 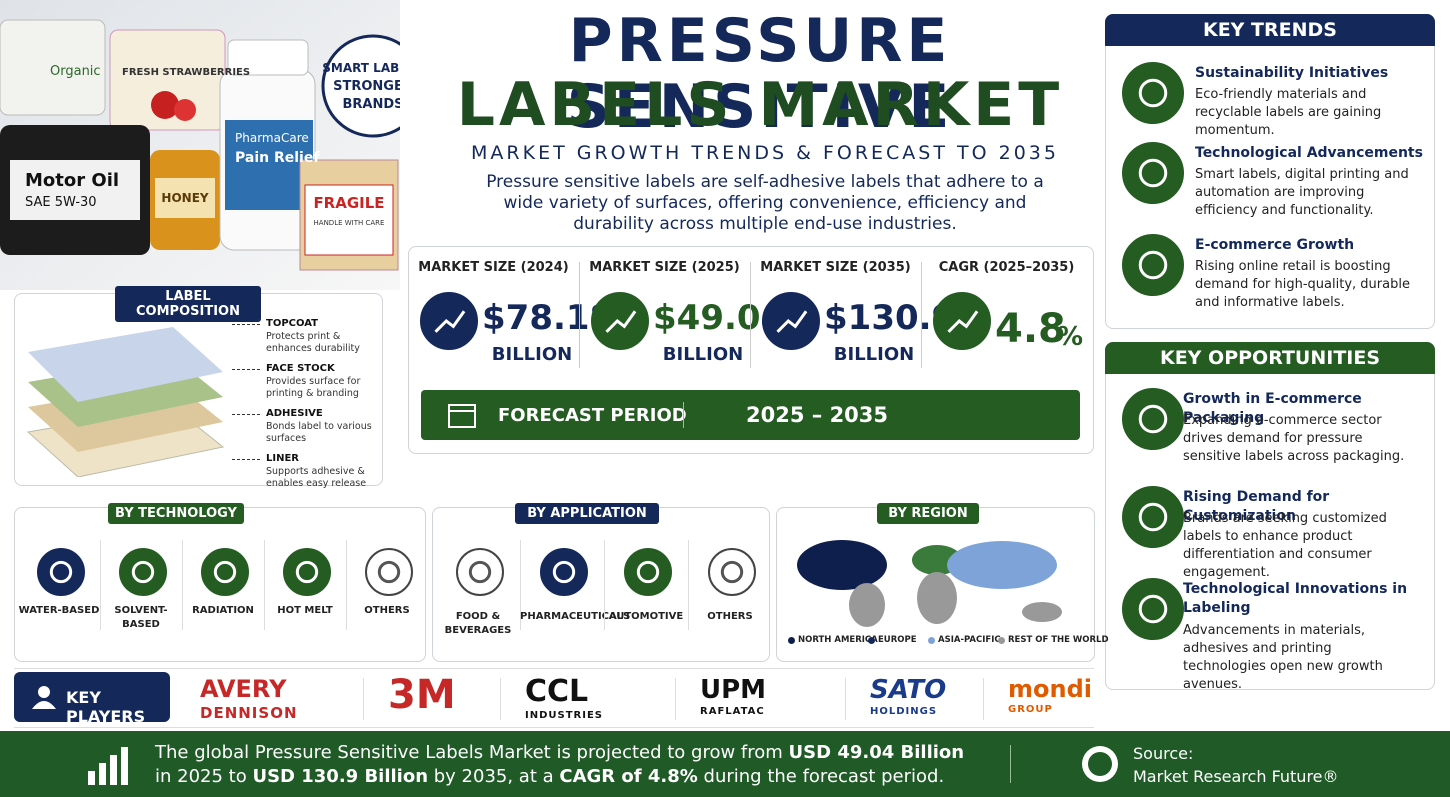 I want to click on layers-illustration, so click(x=125, y=402).